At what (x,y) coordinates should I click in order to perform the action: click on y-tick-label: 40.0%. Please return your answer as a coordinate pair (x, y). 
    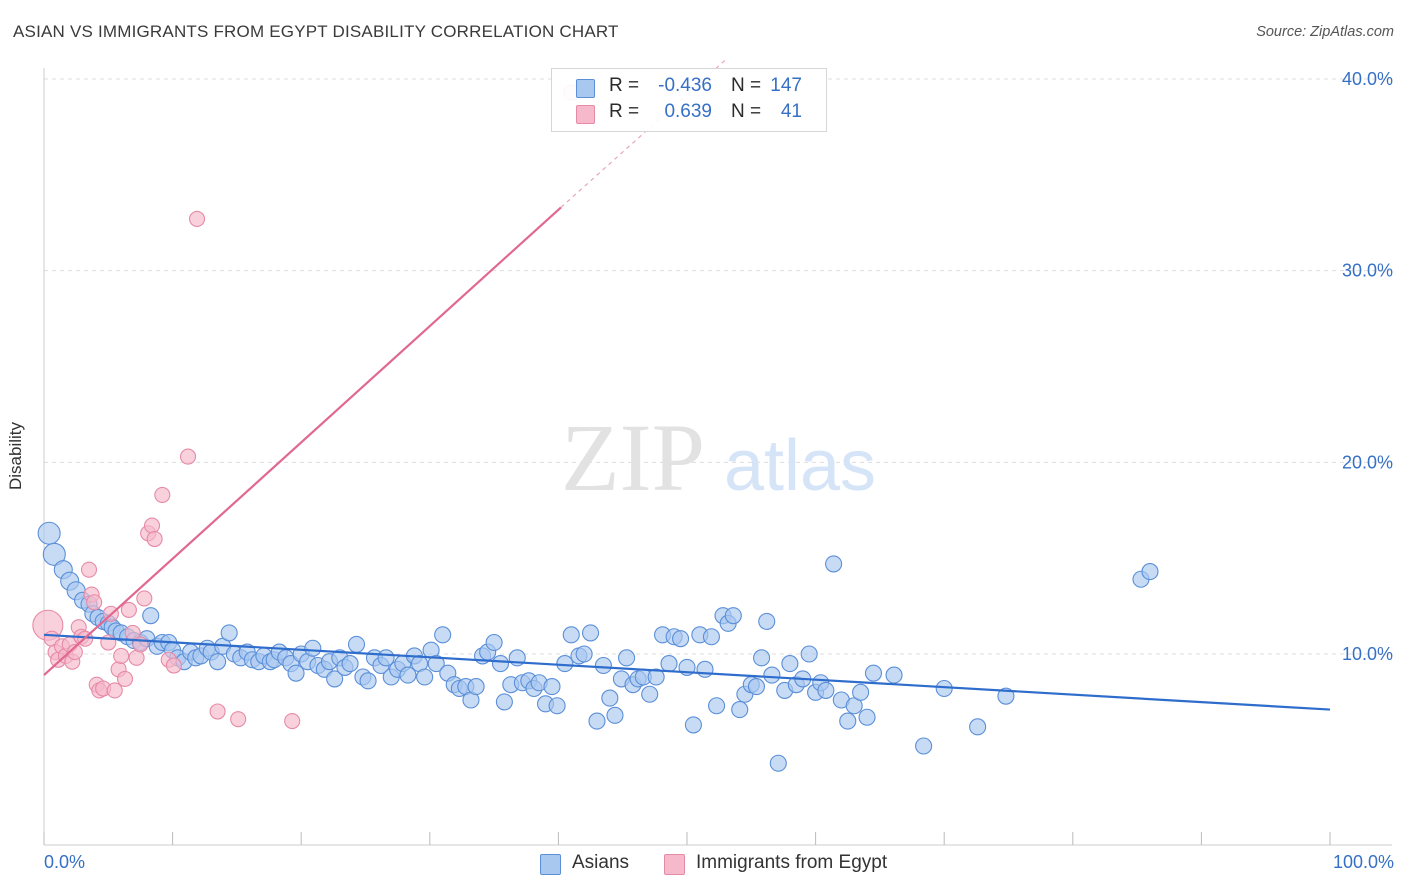
    Looking at the image, I should click on (1367, 79).